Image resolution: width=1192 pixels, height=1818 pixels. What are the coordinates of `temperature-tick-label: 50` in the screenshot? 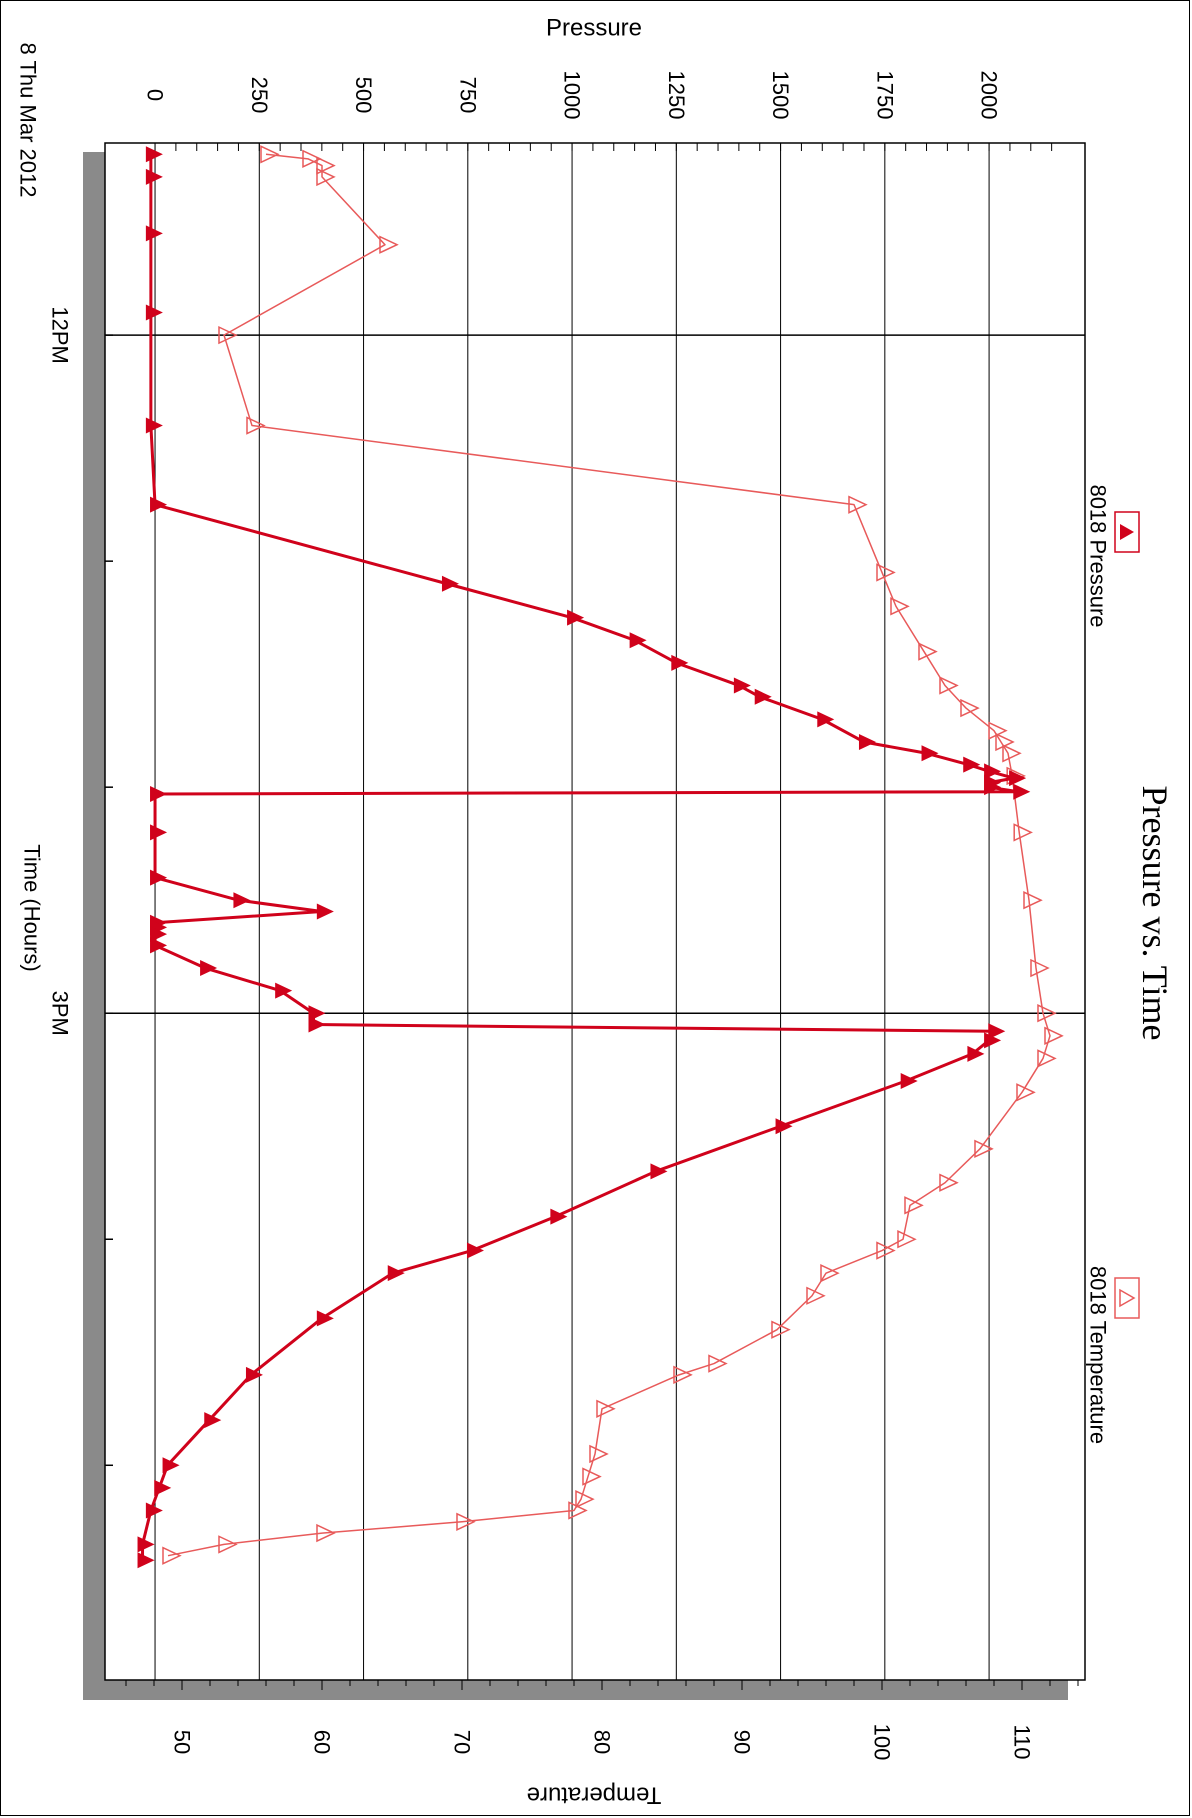 It's located at (182, 1742).